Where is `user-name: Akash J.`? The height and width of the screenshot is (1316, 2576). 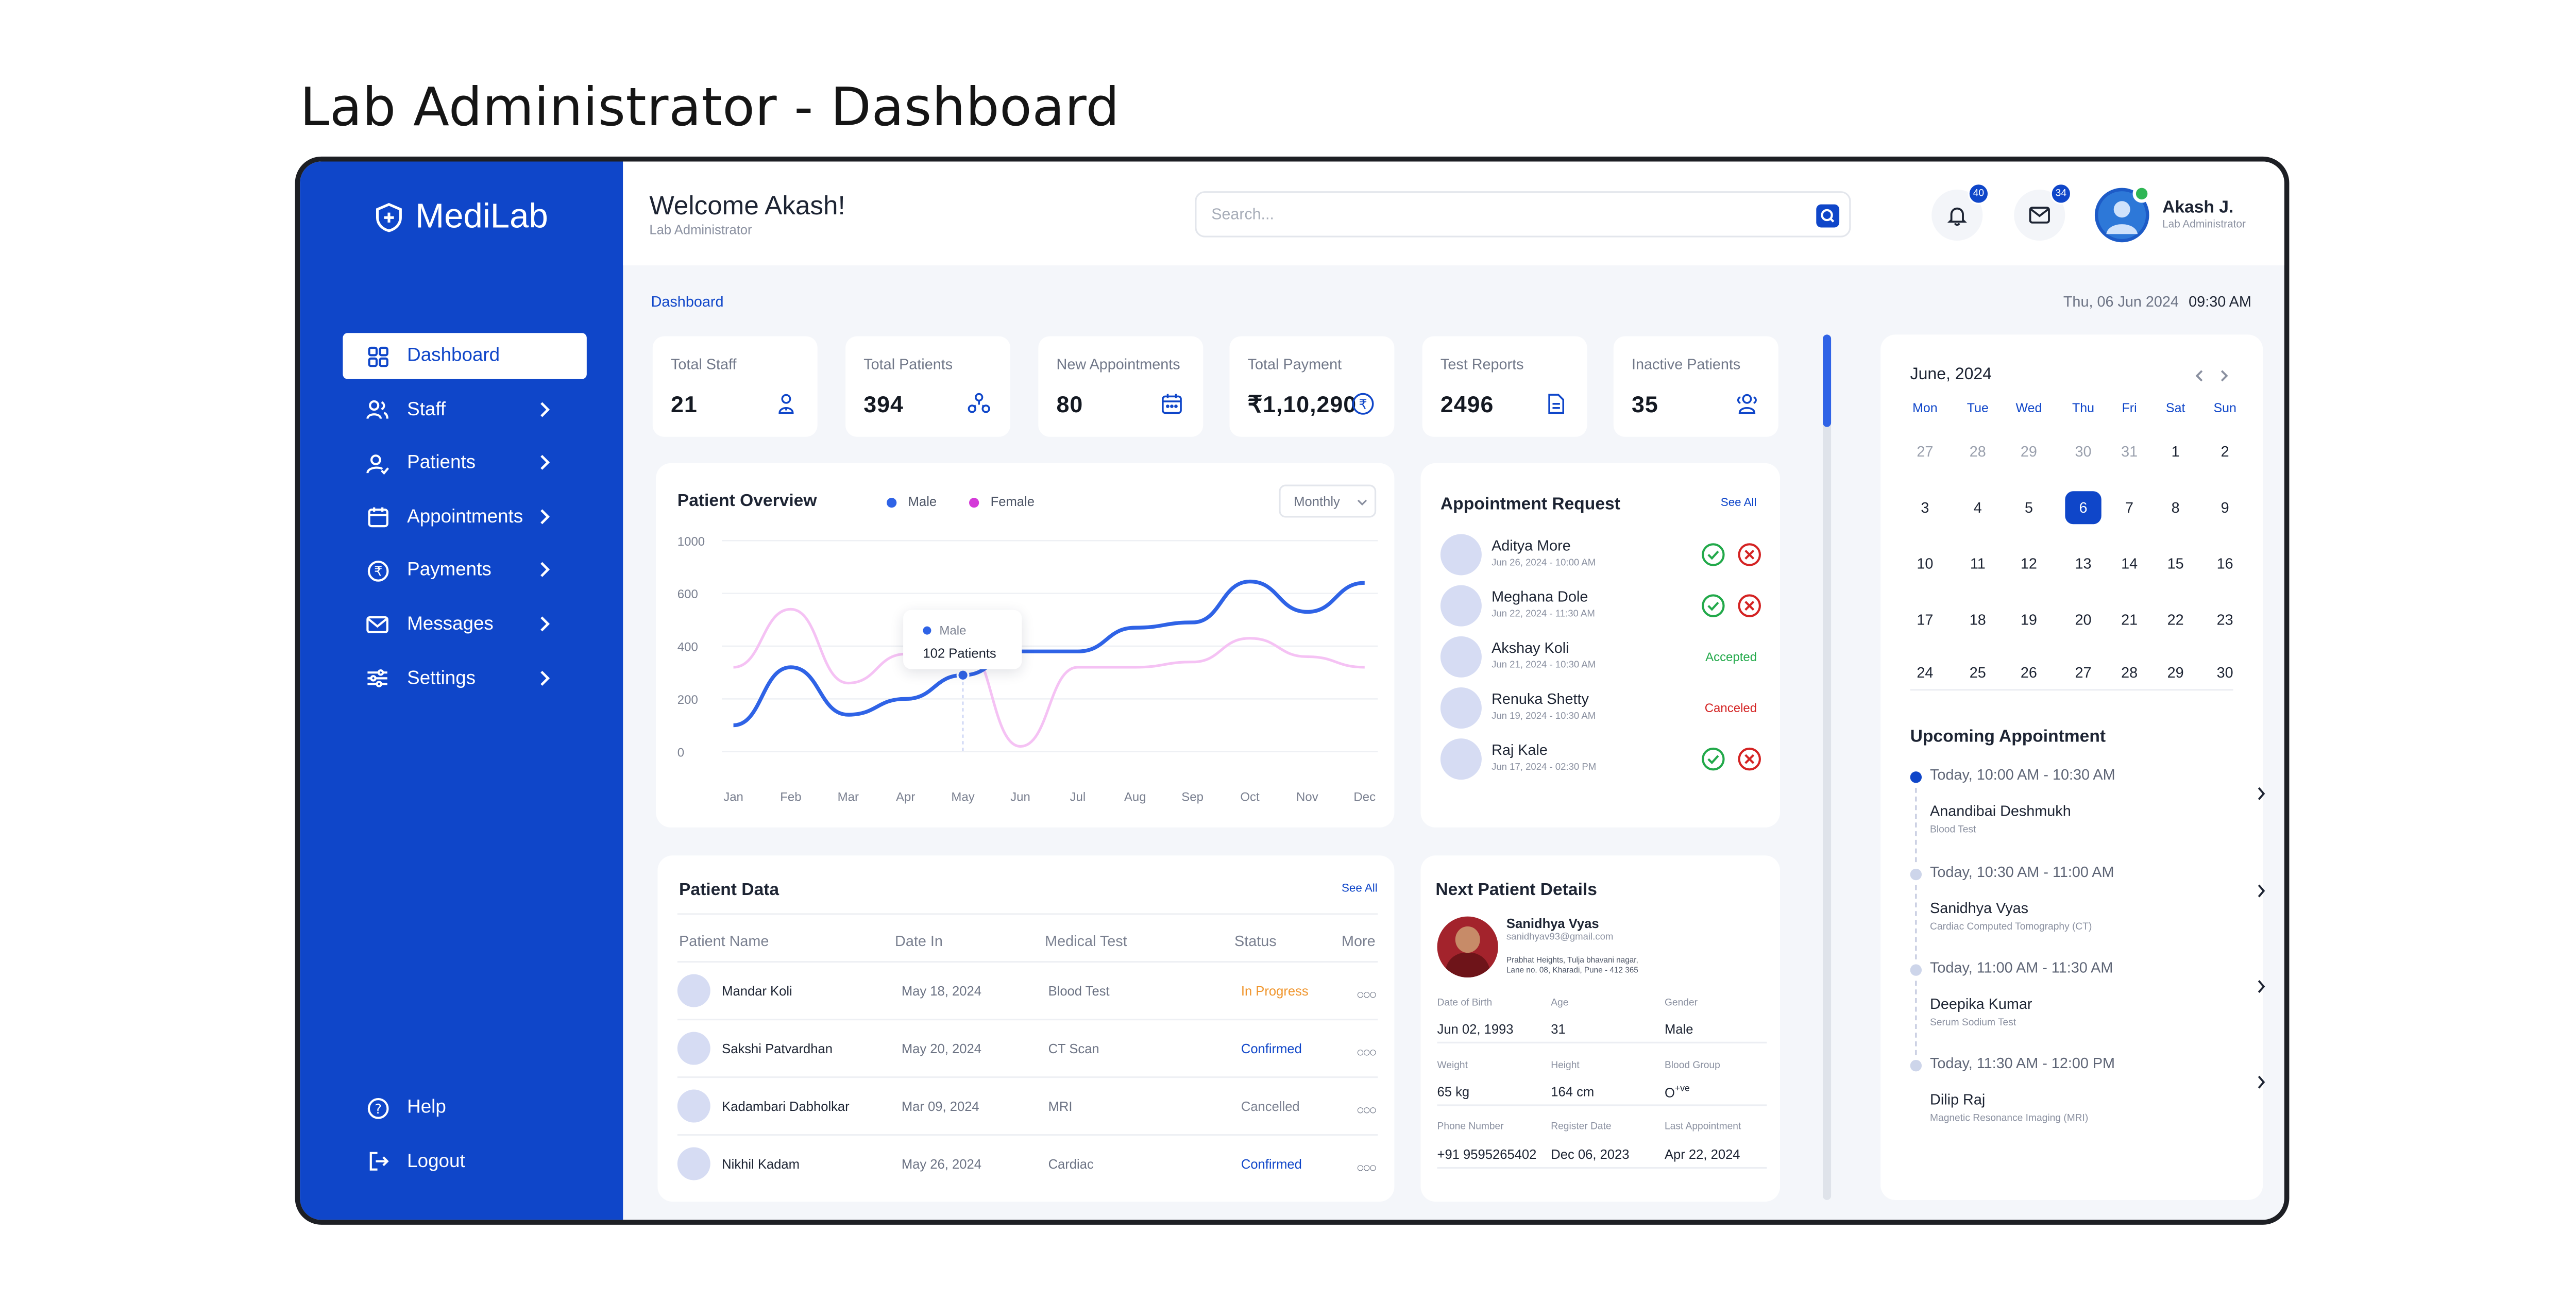
user-name: Akash J. is located at coordinates (2198, 207).